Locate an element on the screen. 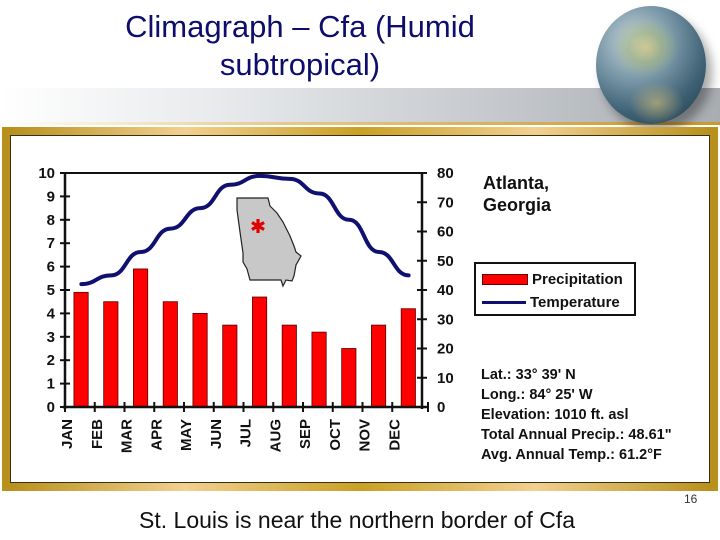 This screenshot has width=720, height=540. stat-longitude: Long.: 84° 25' W is located at coordinates (537, 395).